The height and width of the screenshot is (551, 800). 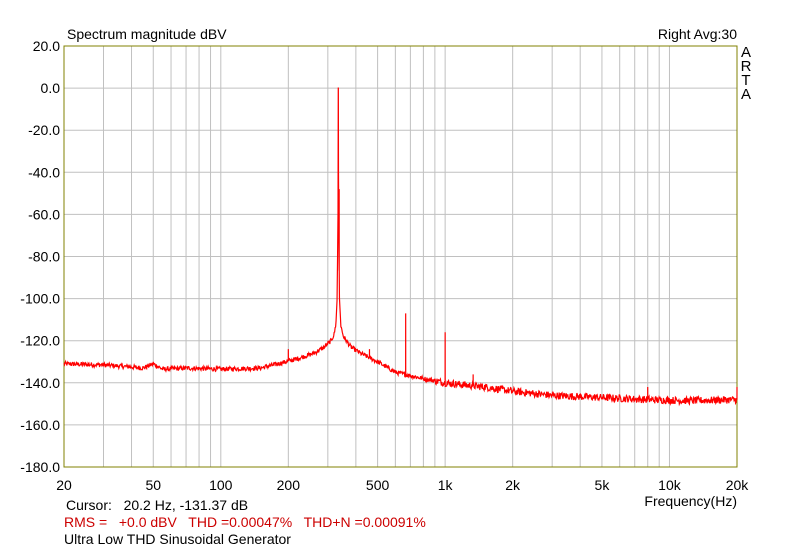 What do you see at coordinates (147, 522) in the screenshot?
I see `rms-value: +0.0 dBV` at bounding box center [147, 522].